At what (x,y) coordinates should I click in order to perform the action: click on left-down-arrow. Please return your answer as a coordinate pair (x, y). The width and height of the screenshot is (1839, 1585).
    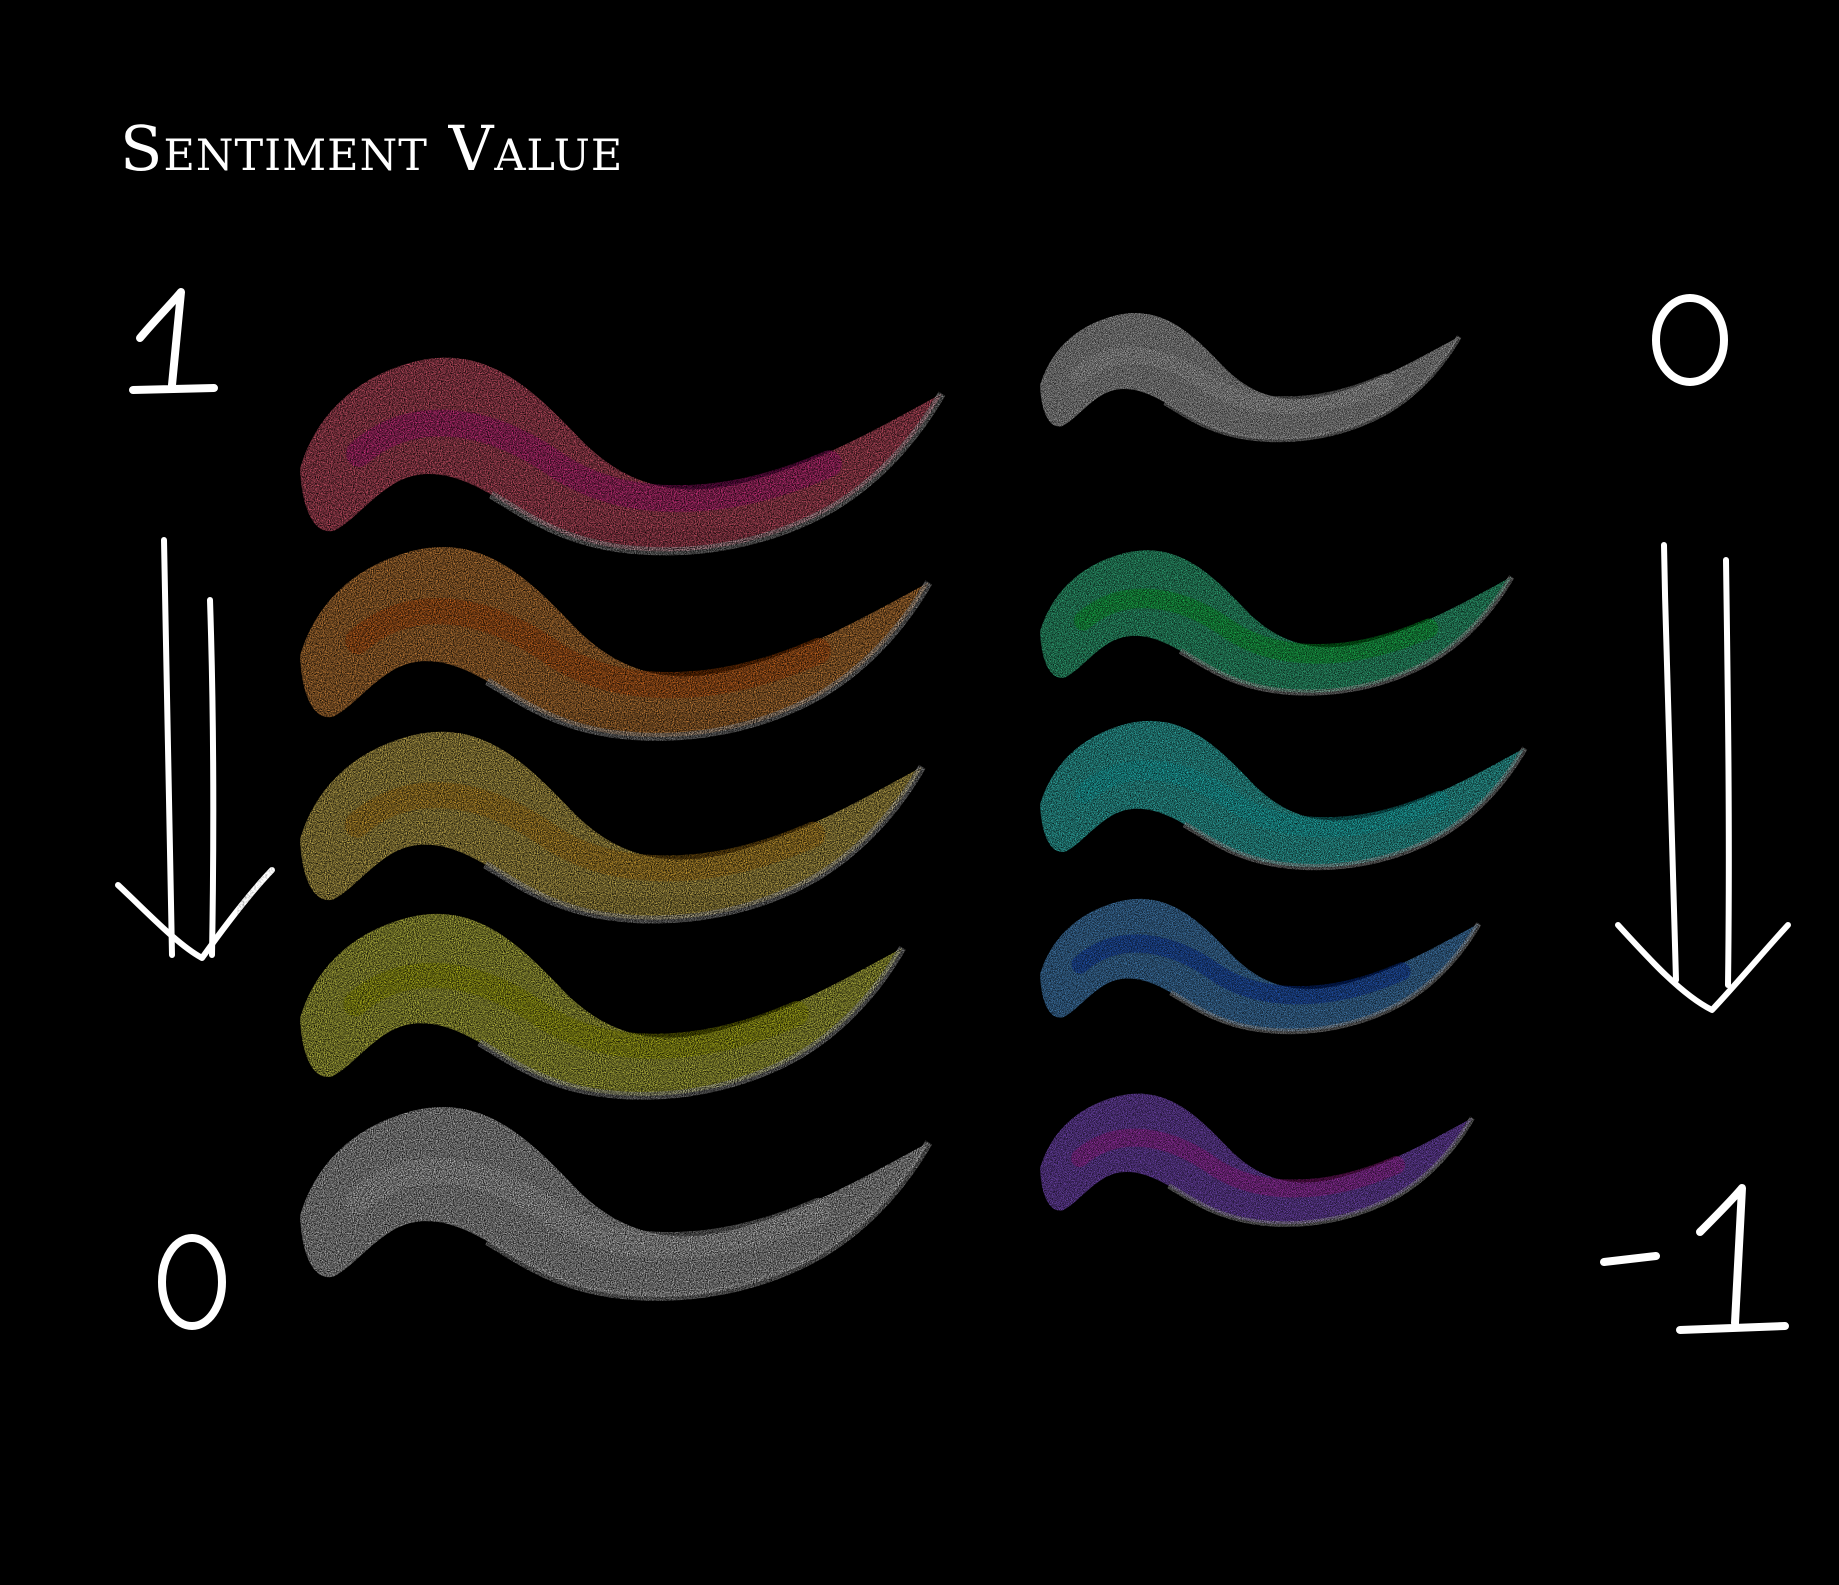
    Looking at the image, I should click on (195, 749).